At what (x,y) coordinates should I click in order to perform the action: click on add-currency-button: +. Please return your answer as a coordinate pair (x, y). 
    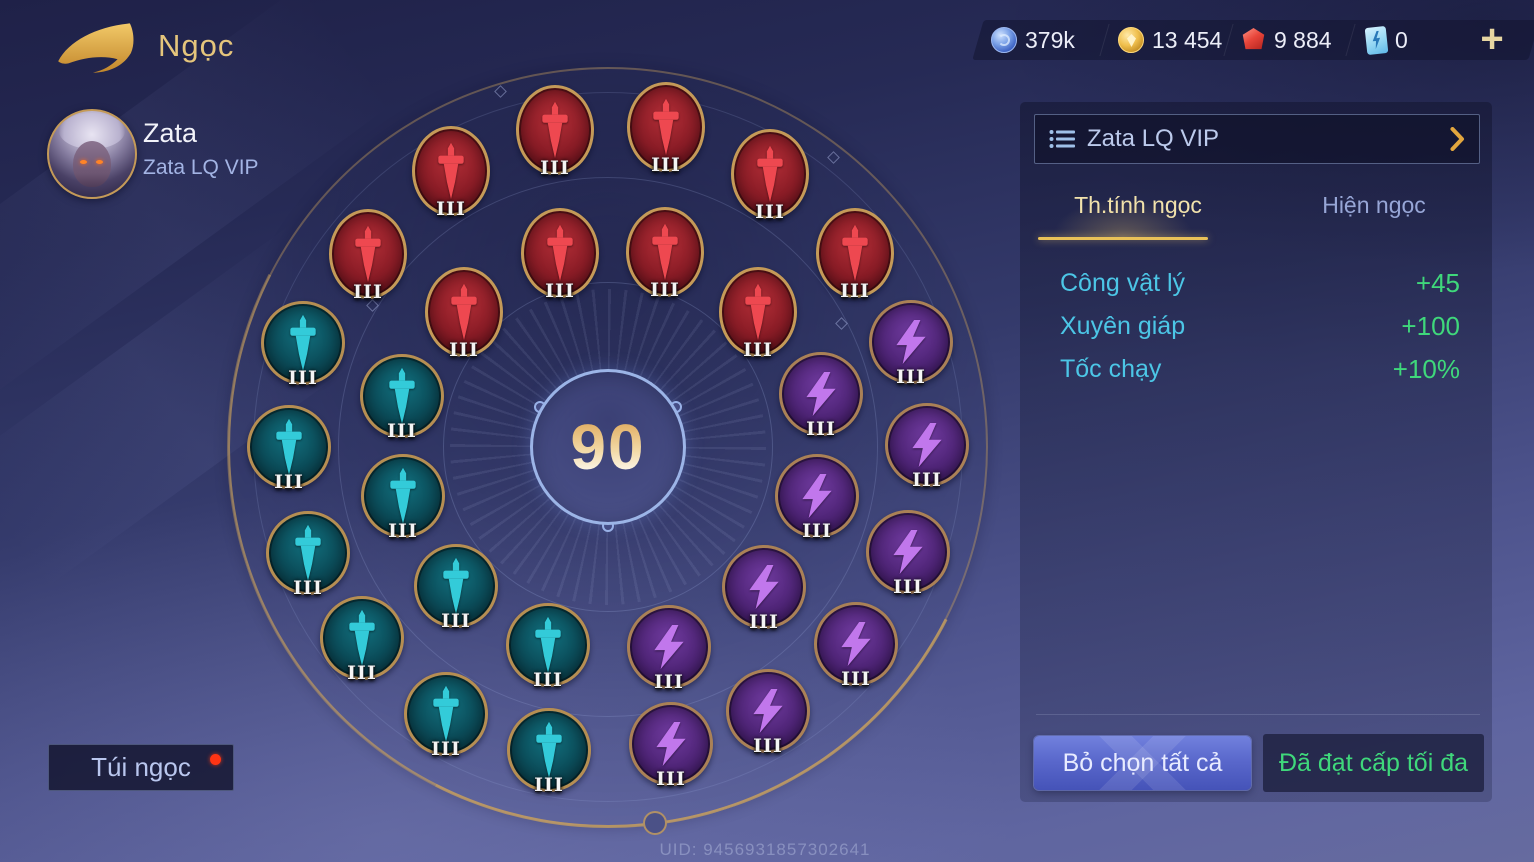
    Looking at the image, I should click on (1492, 38).